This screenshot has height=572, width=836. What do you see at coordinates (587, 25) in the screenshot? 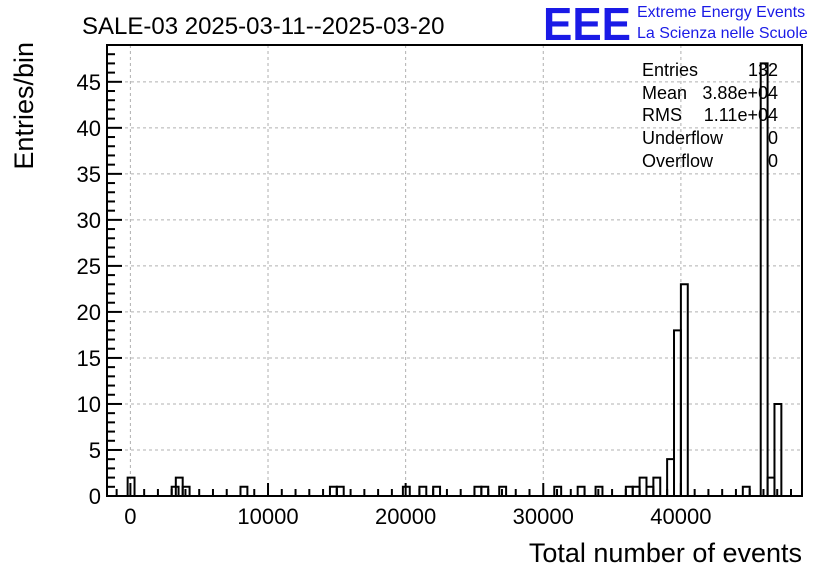
I see `logo-mark: EEE` at bounding box center [587, 25].